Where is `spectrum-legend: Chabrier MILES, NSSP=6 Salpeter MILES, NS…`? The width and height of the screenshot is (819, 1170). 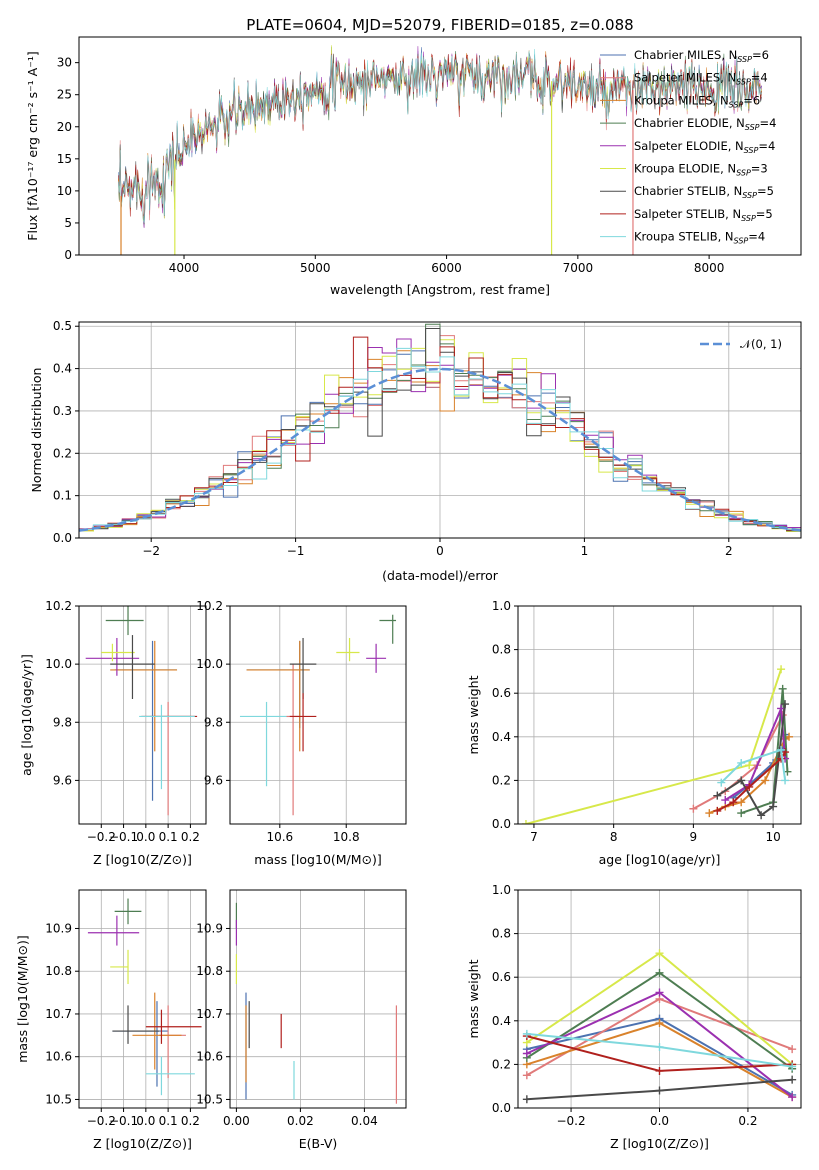 spectrum-legend: Chabrier MILES, NSSP=6 Salpeter MILES, NS… is located at coordinates (688, 147).